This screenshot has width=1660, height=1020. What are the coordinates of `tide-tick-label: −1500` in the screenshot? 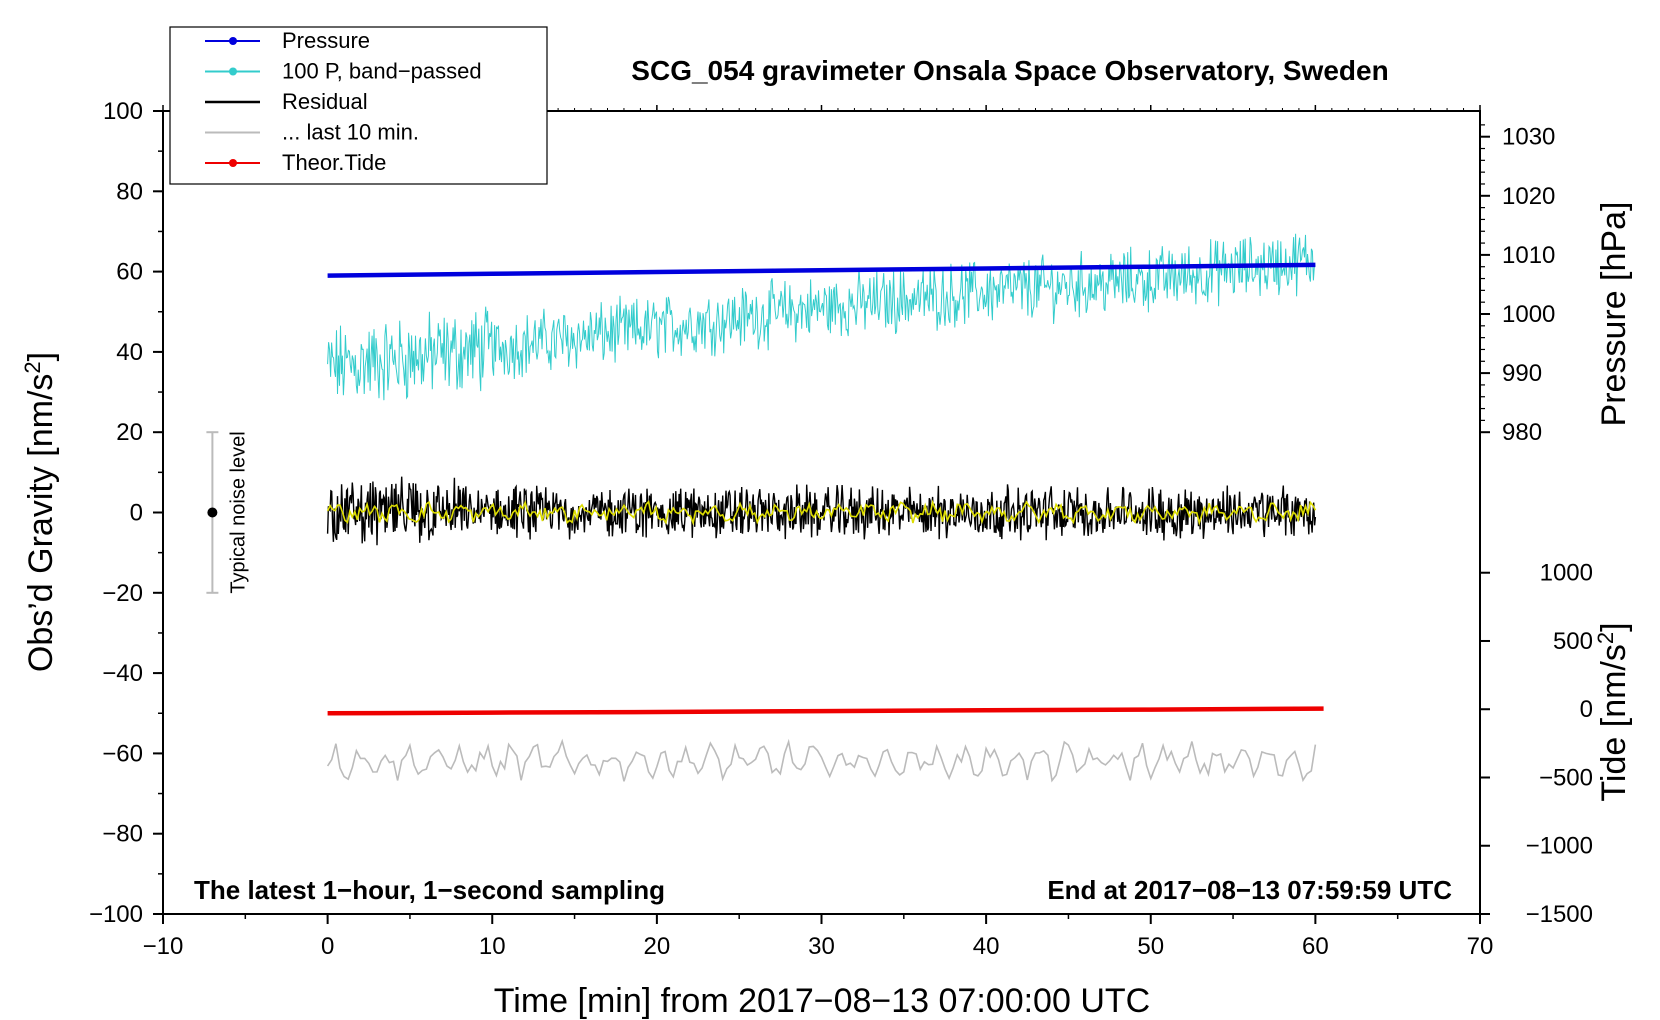 It's located at (1559, 914).